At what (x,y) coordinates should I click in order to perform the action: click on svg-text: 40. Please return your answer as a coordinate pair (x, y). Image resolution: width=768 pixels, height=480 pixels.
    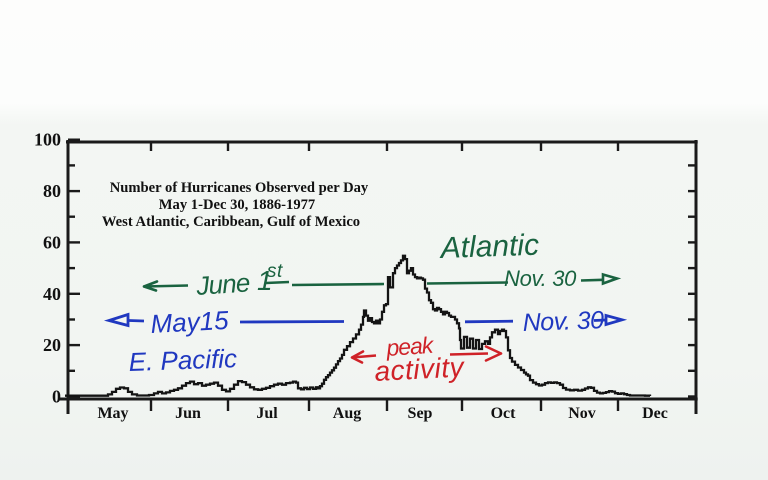
    Looking at the image, I should click on (52, 294).